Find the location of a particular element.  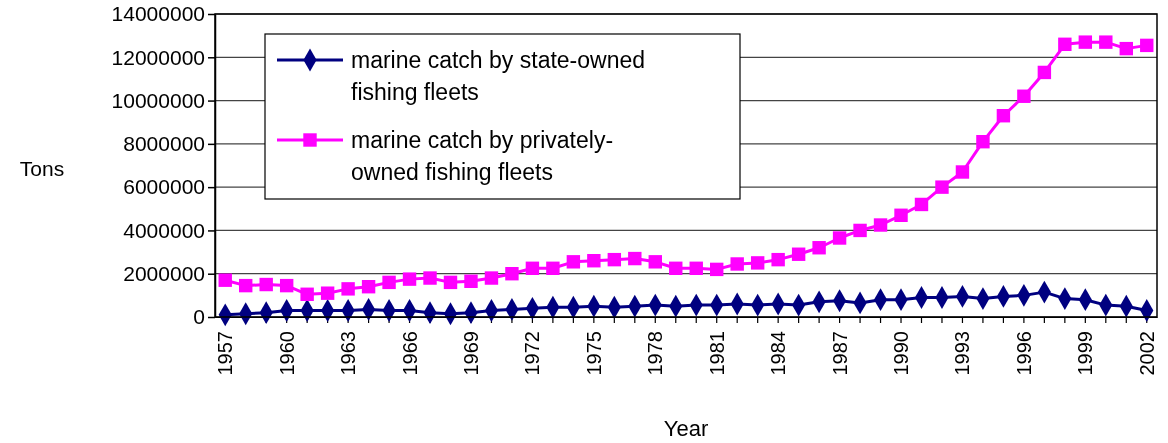

x-tick-label: 1981 is located at coordinates (716, 353).